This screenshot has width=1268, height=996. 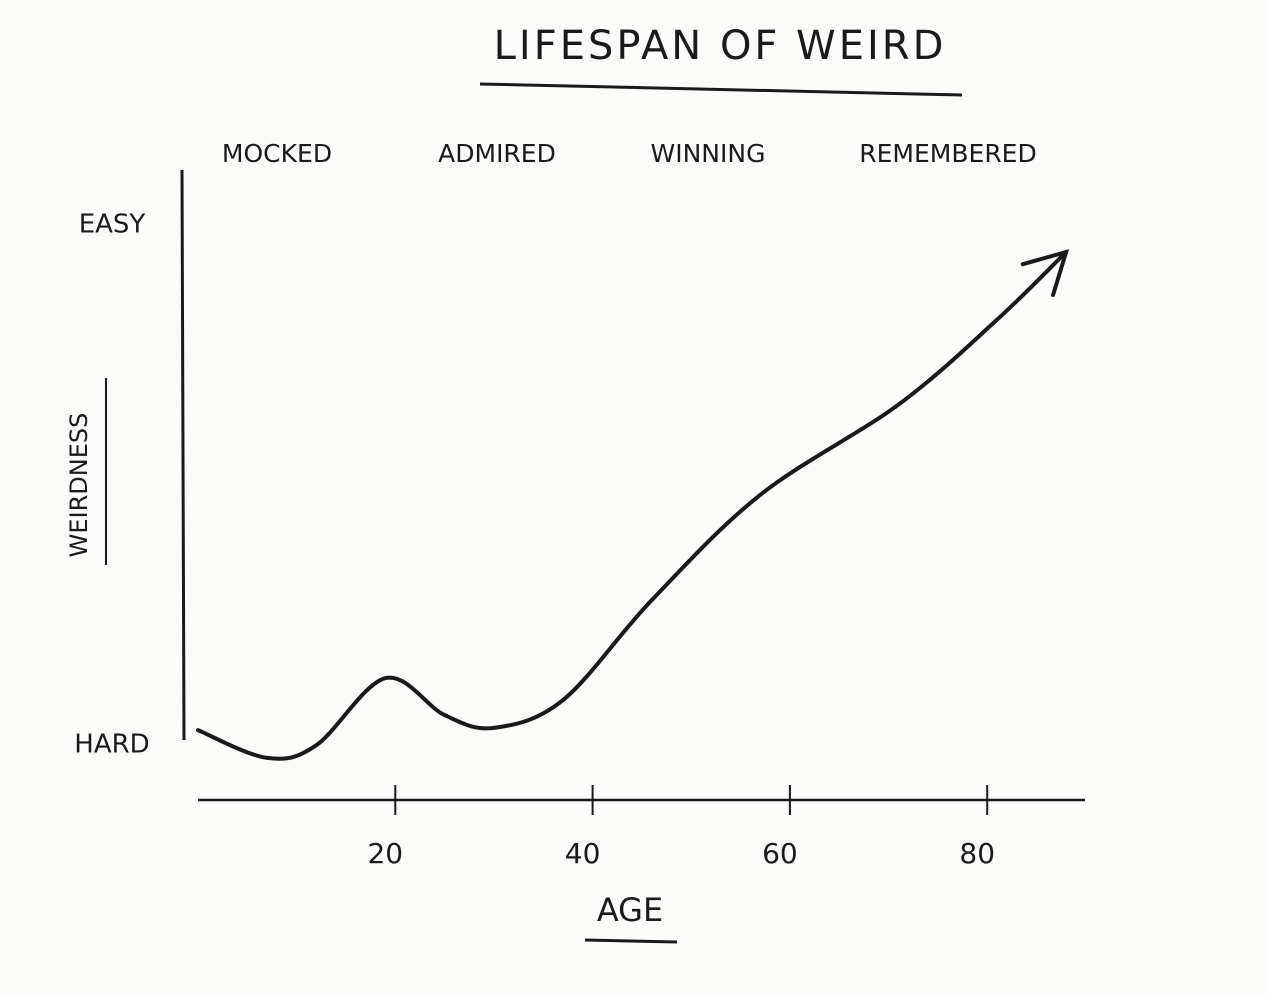 What do you see at coordinates (780, 853) in the screenshot?
I see `x-tick-label: 60` at bounding box center [780, 853].